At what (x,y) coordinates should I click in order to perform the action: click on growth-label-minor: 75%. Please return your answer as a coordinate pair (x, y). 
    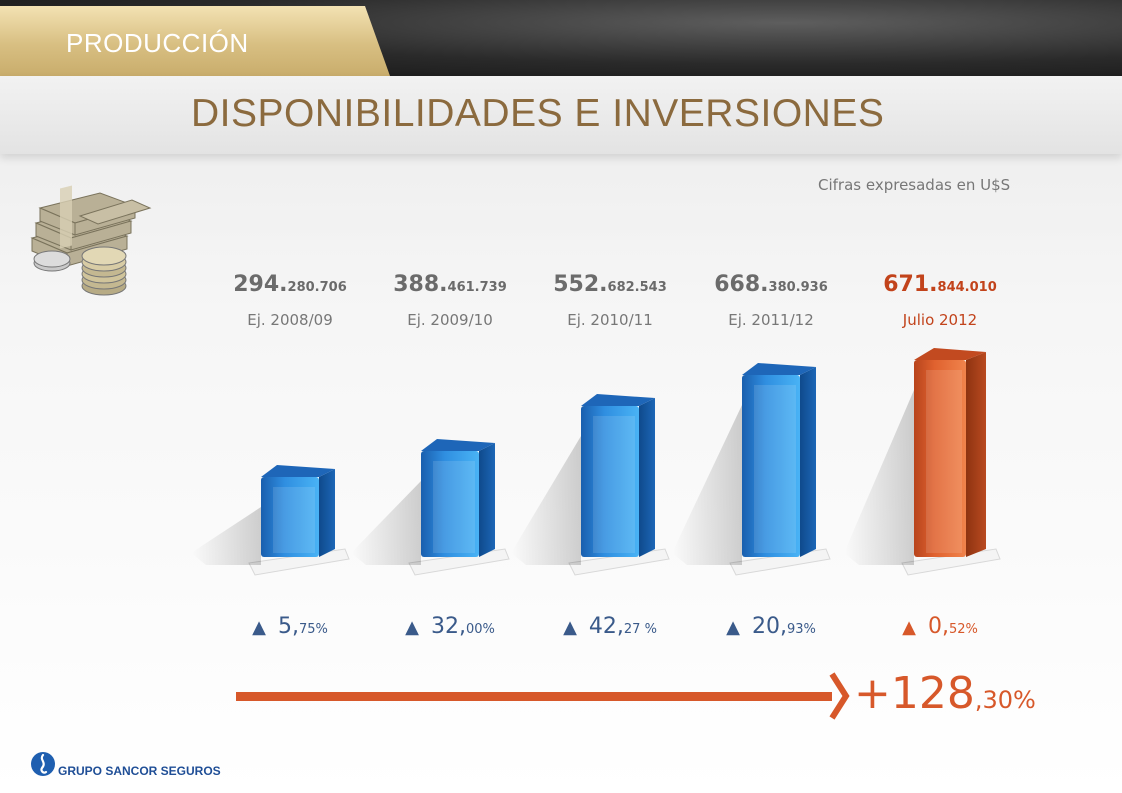
    Looking at the image, I should click on (313, 629).